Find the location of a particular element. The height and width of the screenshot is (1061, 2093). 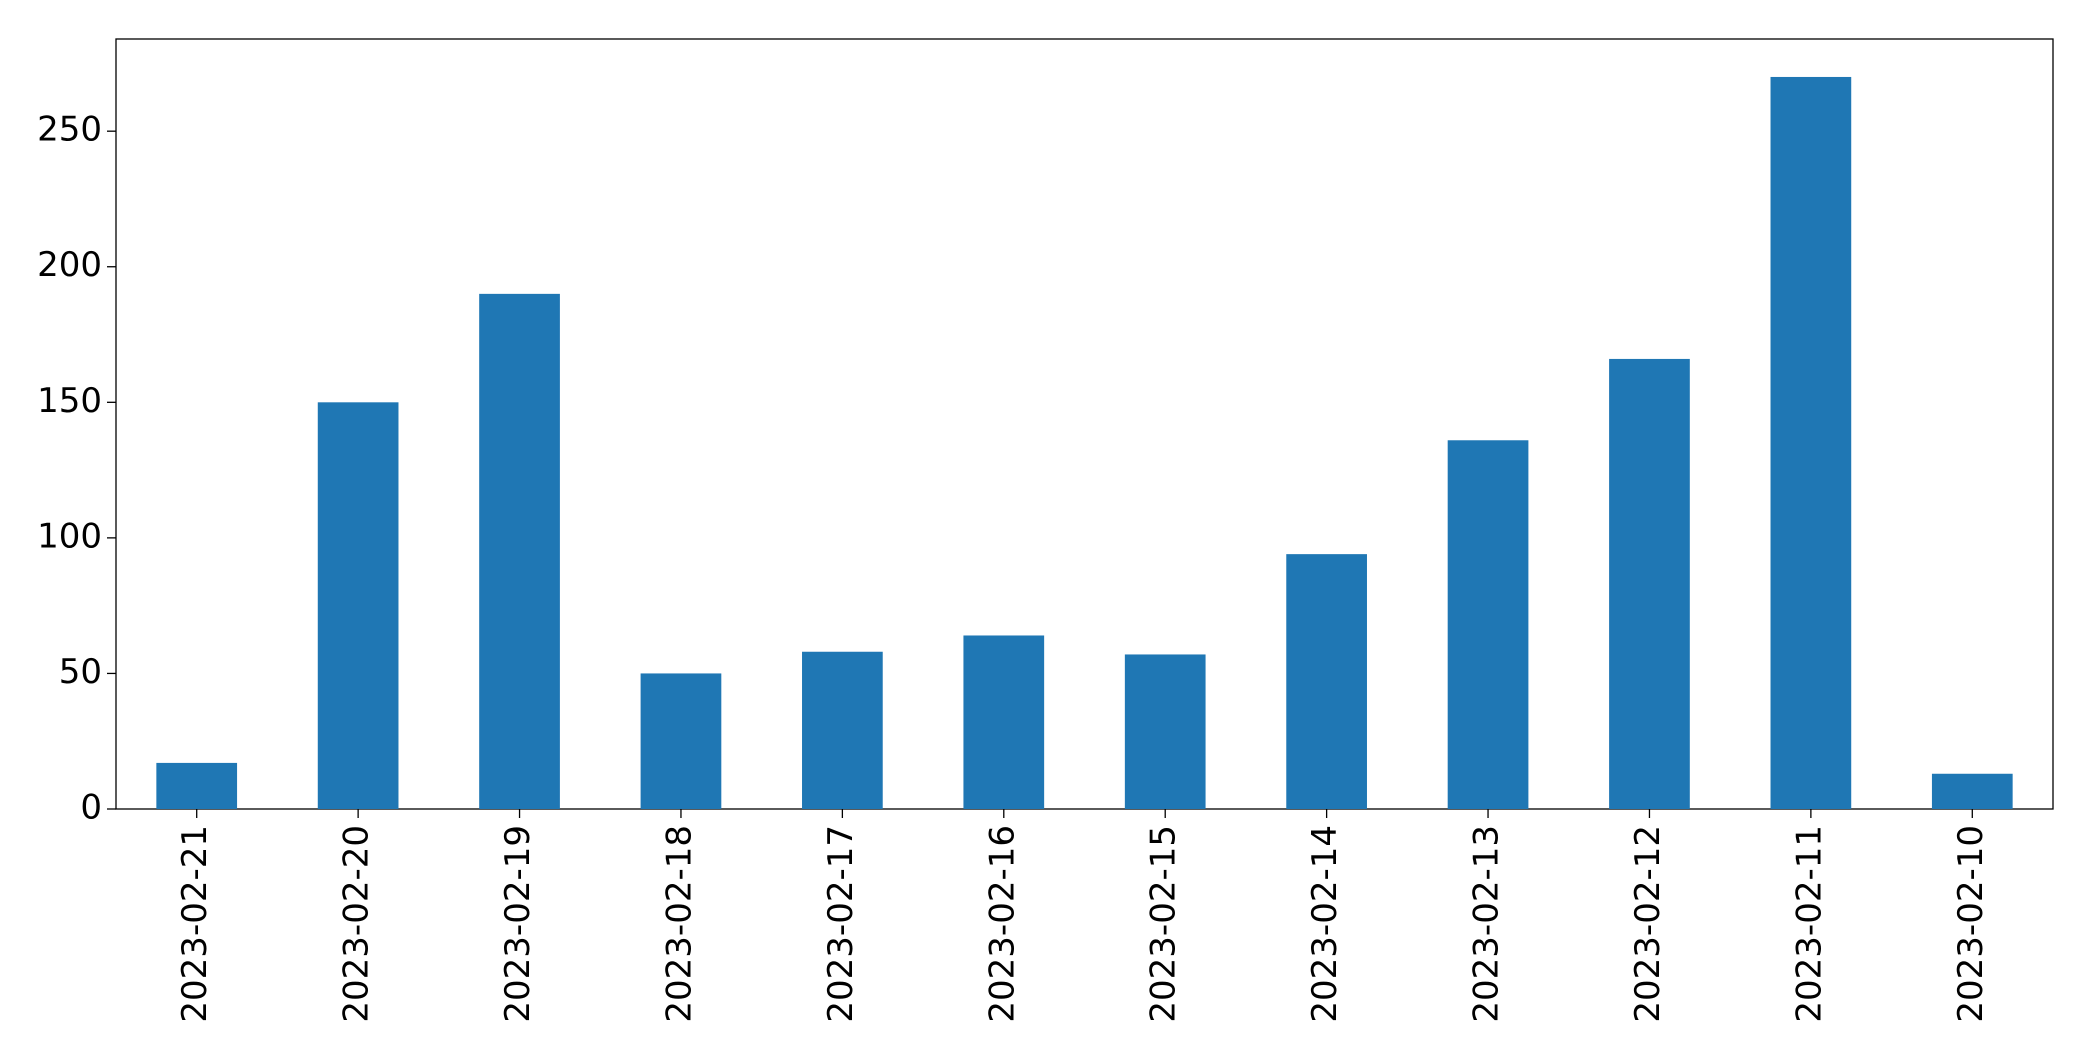

x-tick-label: 2023-02-12 is located at coordinates (1648, 924).